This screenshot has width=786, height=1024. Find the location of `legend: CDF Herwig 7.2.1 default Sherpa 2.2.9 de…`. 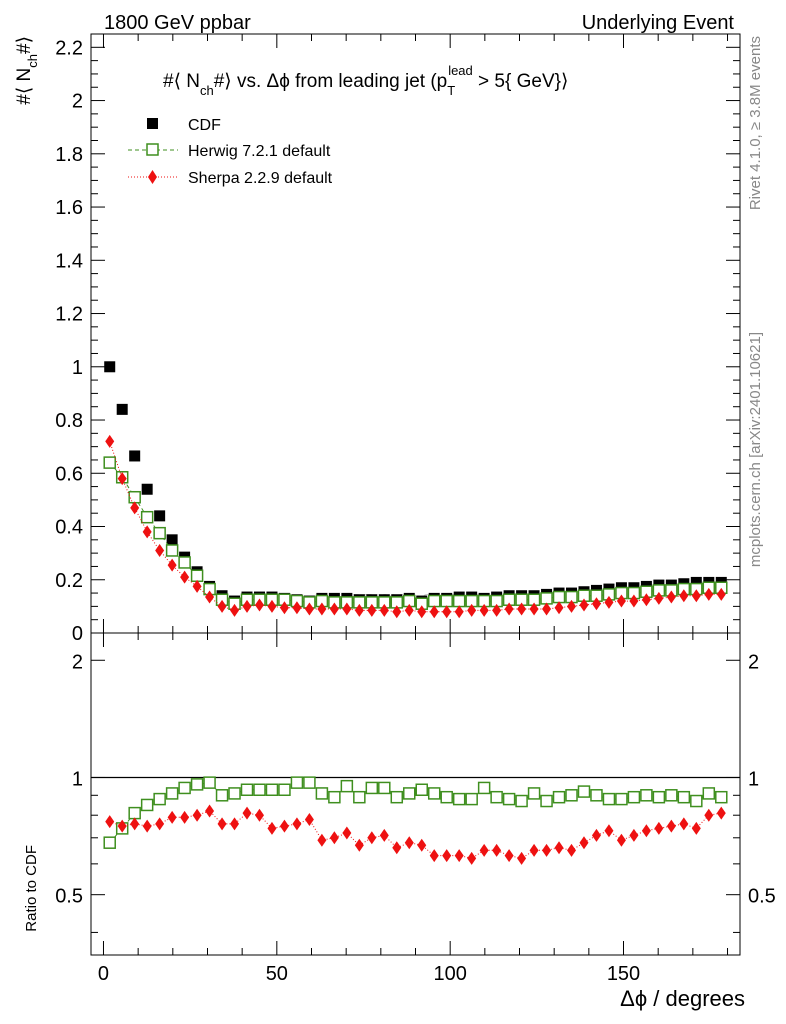

legend: CDF Herwig 7.2.1 default Sherpa 2.2.9 de… is located at coordinates (230, 152).